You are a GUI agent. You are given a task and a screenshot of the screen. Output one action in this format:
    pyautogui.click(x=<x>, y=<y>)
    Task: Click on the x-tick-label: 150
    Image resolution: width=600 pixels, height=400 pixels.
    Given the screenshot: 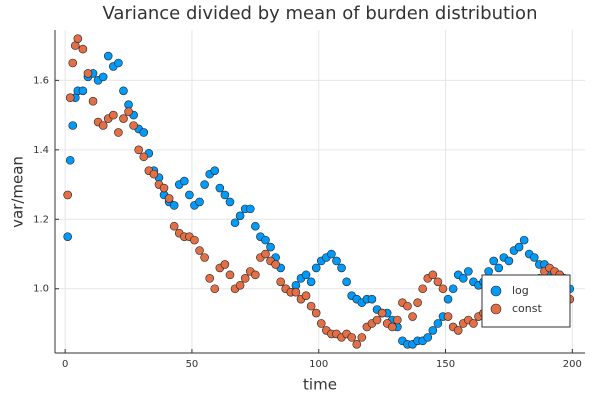 What is the action you would take?
    pyautogui.click(x=445, y=364)
    